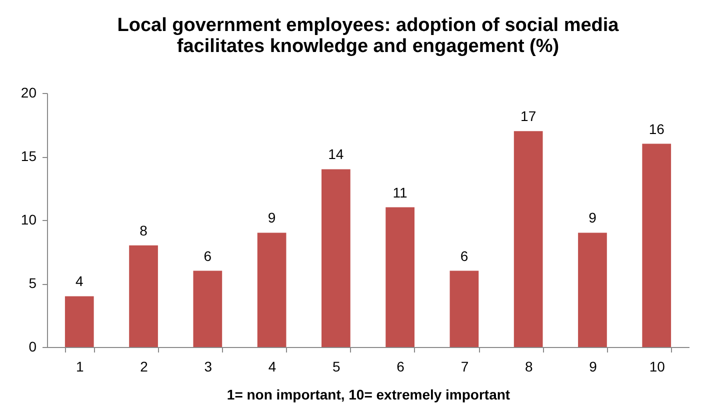  Describe the element at coordinates (32, 283) in the screenshot. I see `y-tick-label: 5` at that location.